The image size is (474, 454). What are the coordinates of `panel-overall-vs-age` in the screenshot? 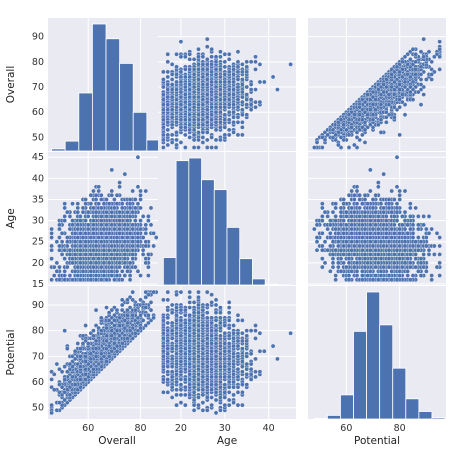 It's located at (227, 84).